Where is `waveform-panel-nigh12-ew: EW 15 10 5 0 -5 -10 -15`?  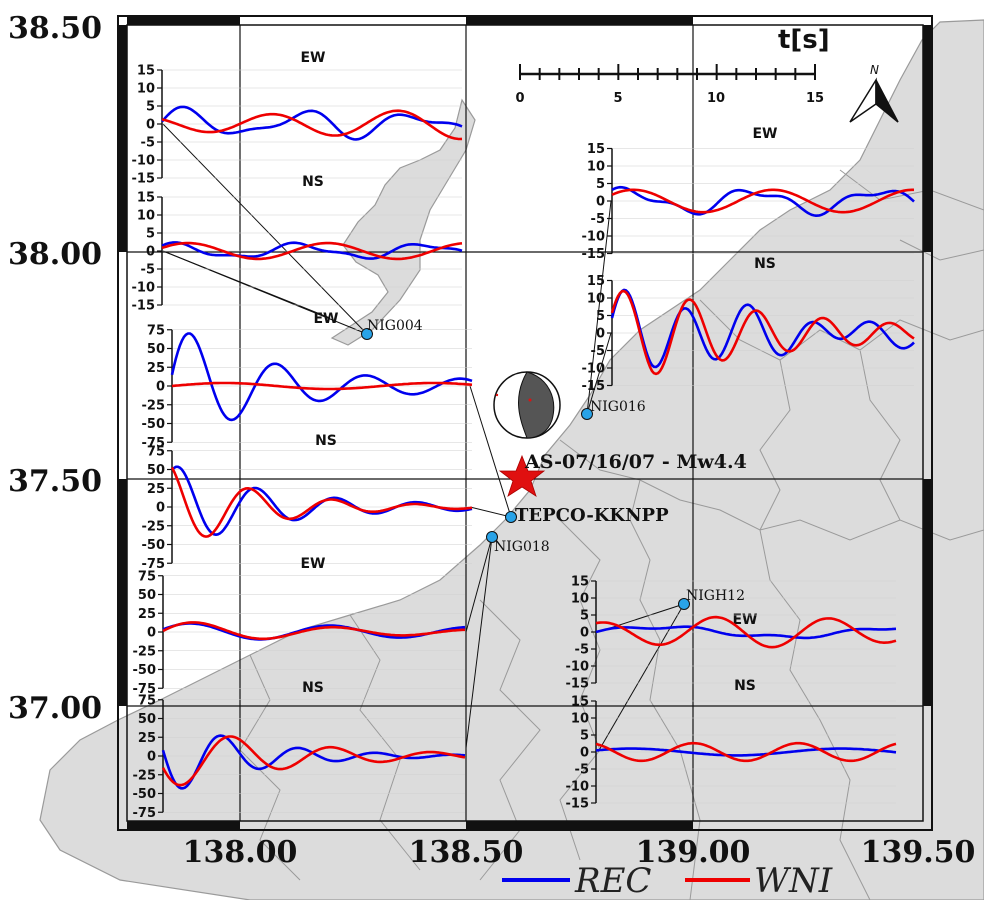 waveform-panel-nigh12-ew: EW 15 10 5 0 -5 -10 -15 is located at coordinates (731, 633).